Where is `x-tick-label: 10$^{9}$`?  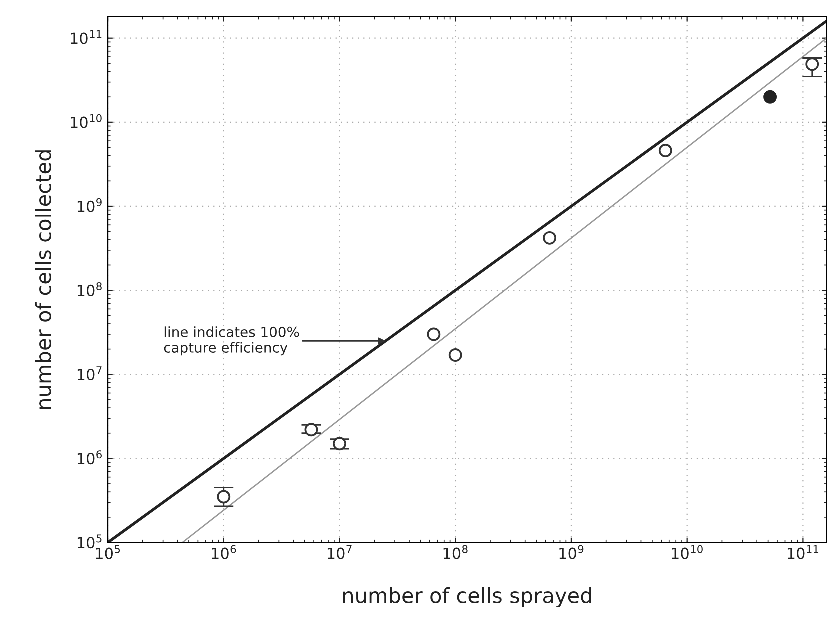 x-tick-label: 10$^{9}$ is located at coordinates (572, 552).